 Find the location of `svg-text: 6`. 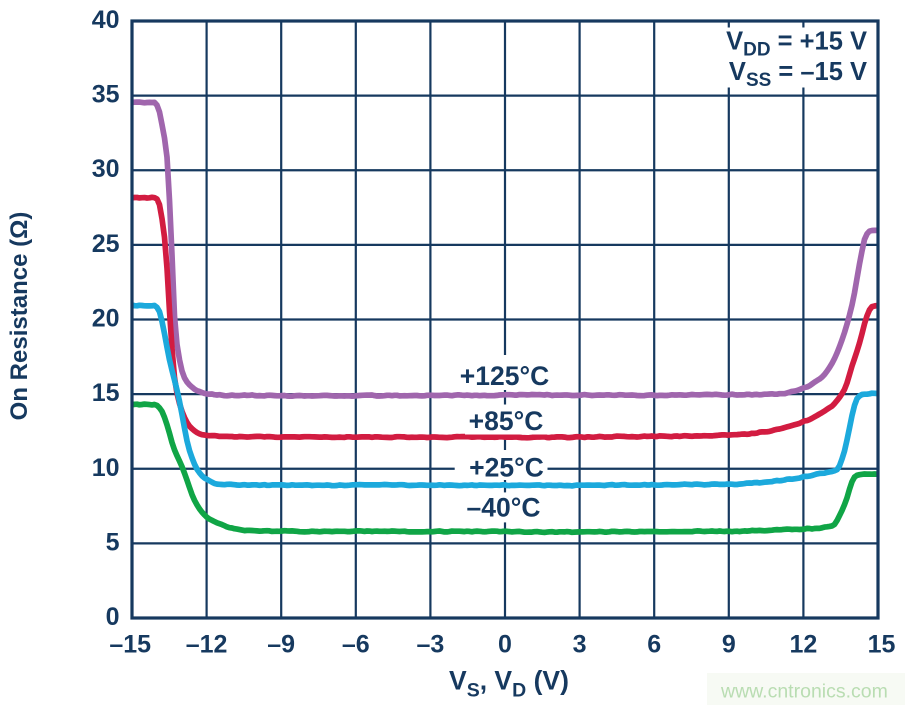

svg-text: 6 is located at coordinates (654, 645).